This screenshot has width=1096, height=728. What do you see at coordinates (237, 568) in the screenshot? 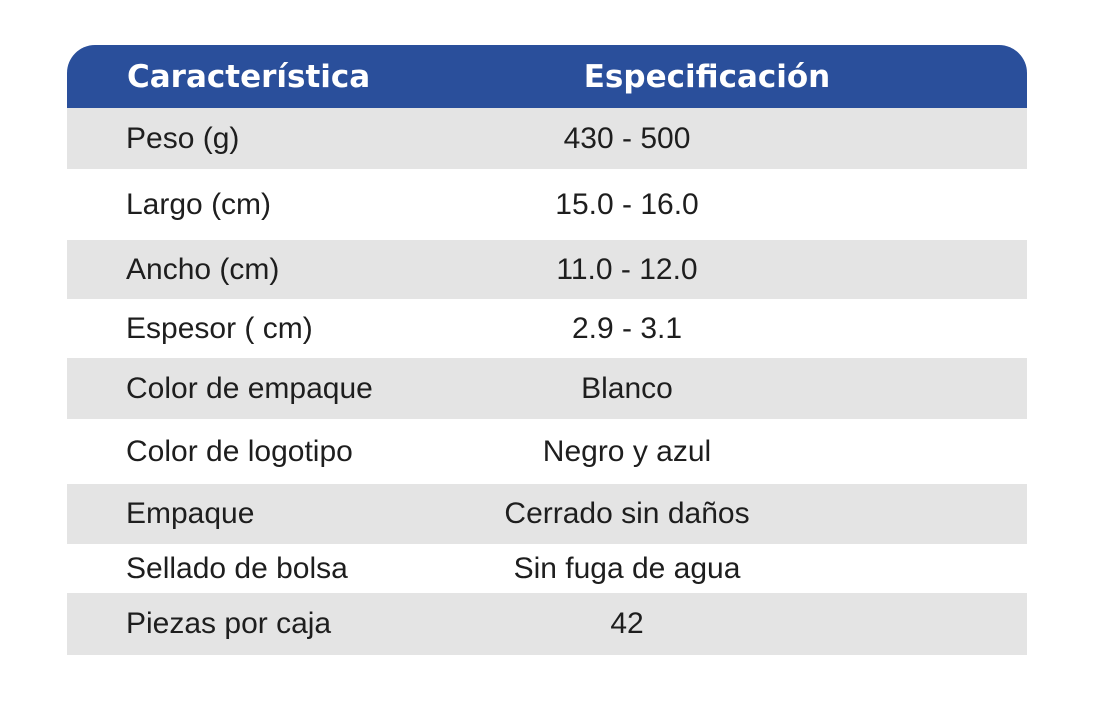
I see `row-label: Sellado de bolsa` at bounding box center [237, 568].